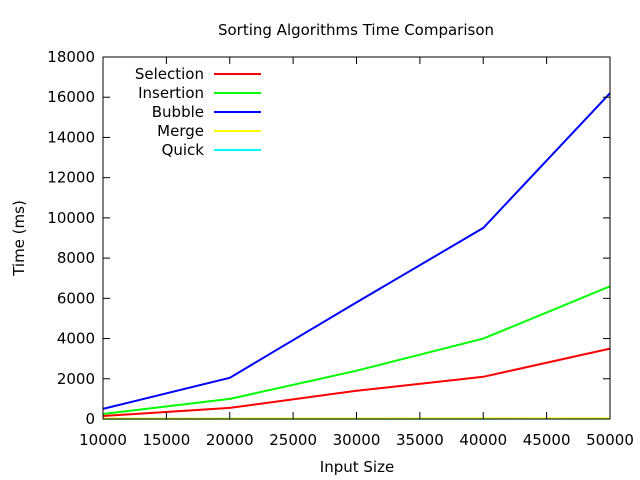  What do you see at coordinates (76, 298) in the screenshot?
I see `y-tick-label: 6000` at bounding box center [76, 298].